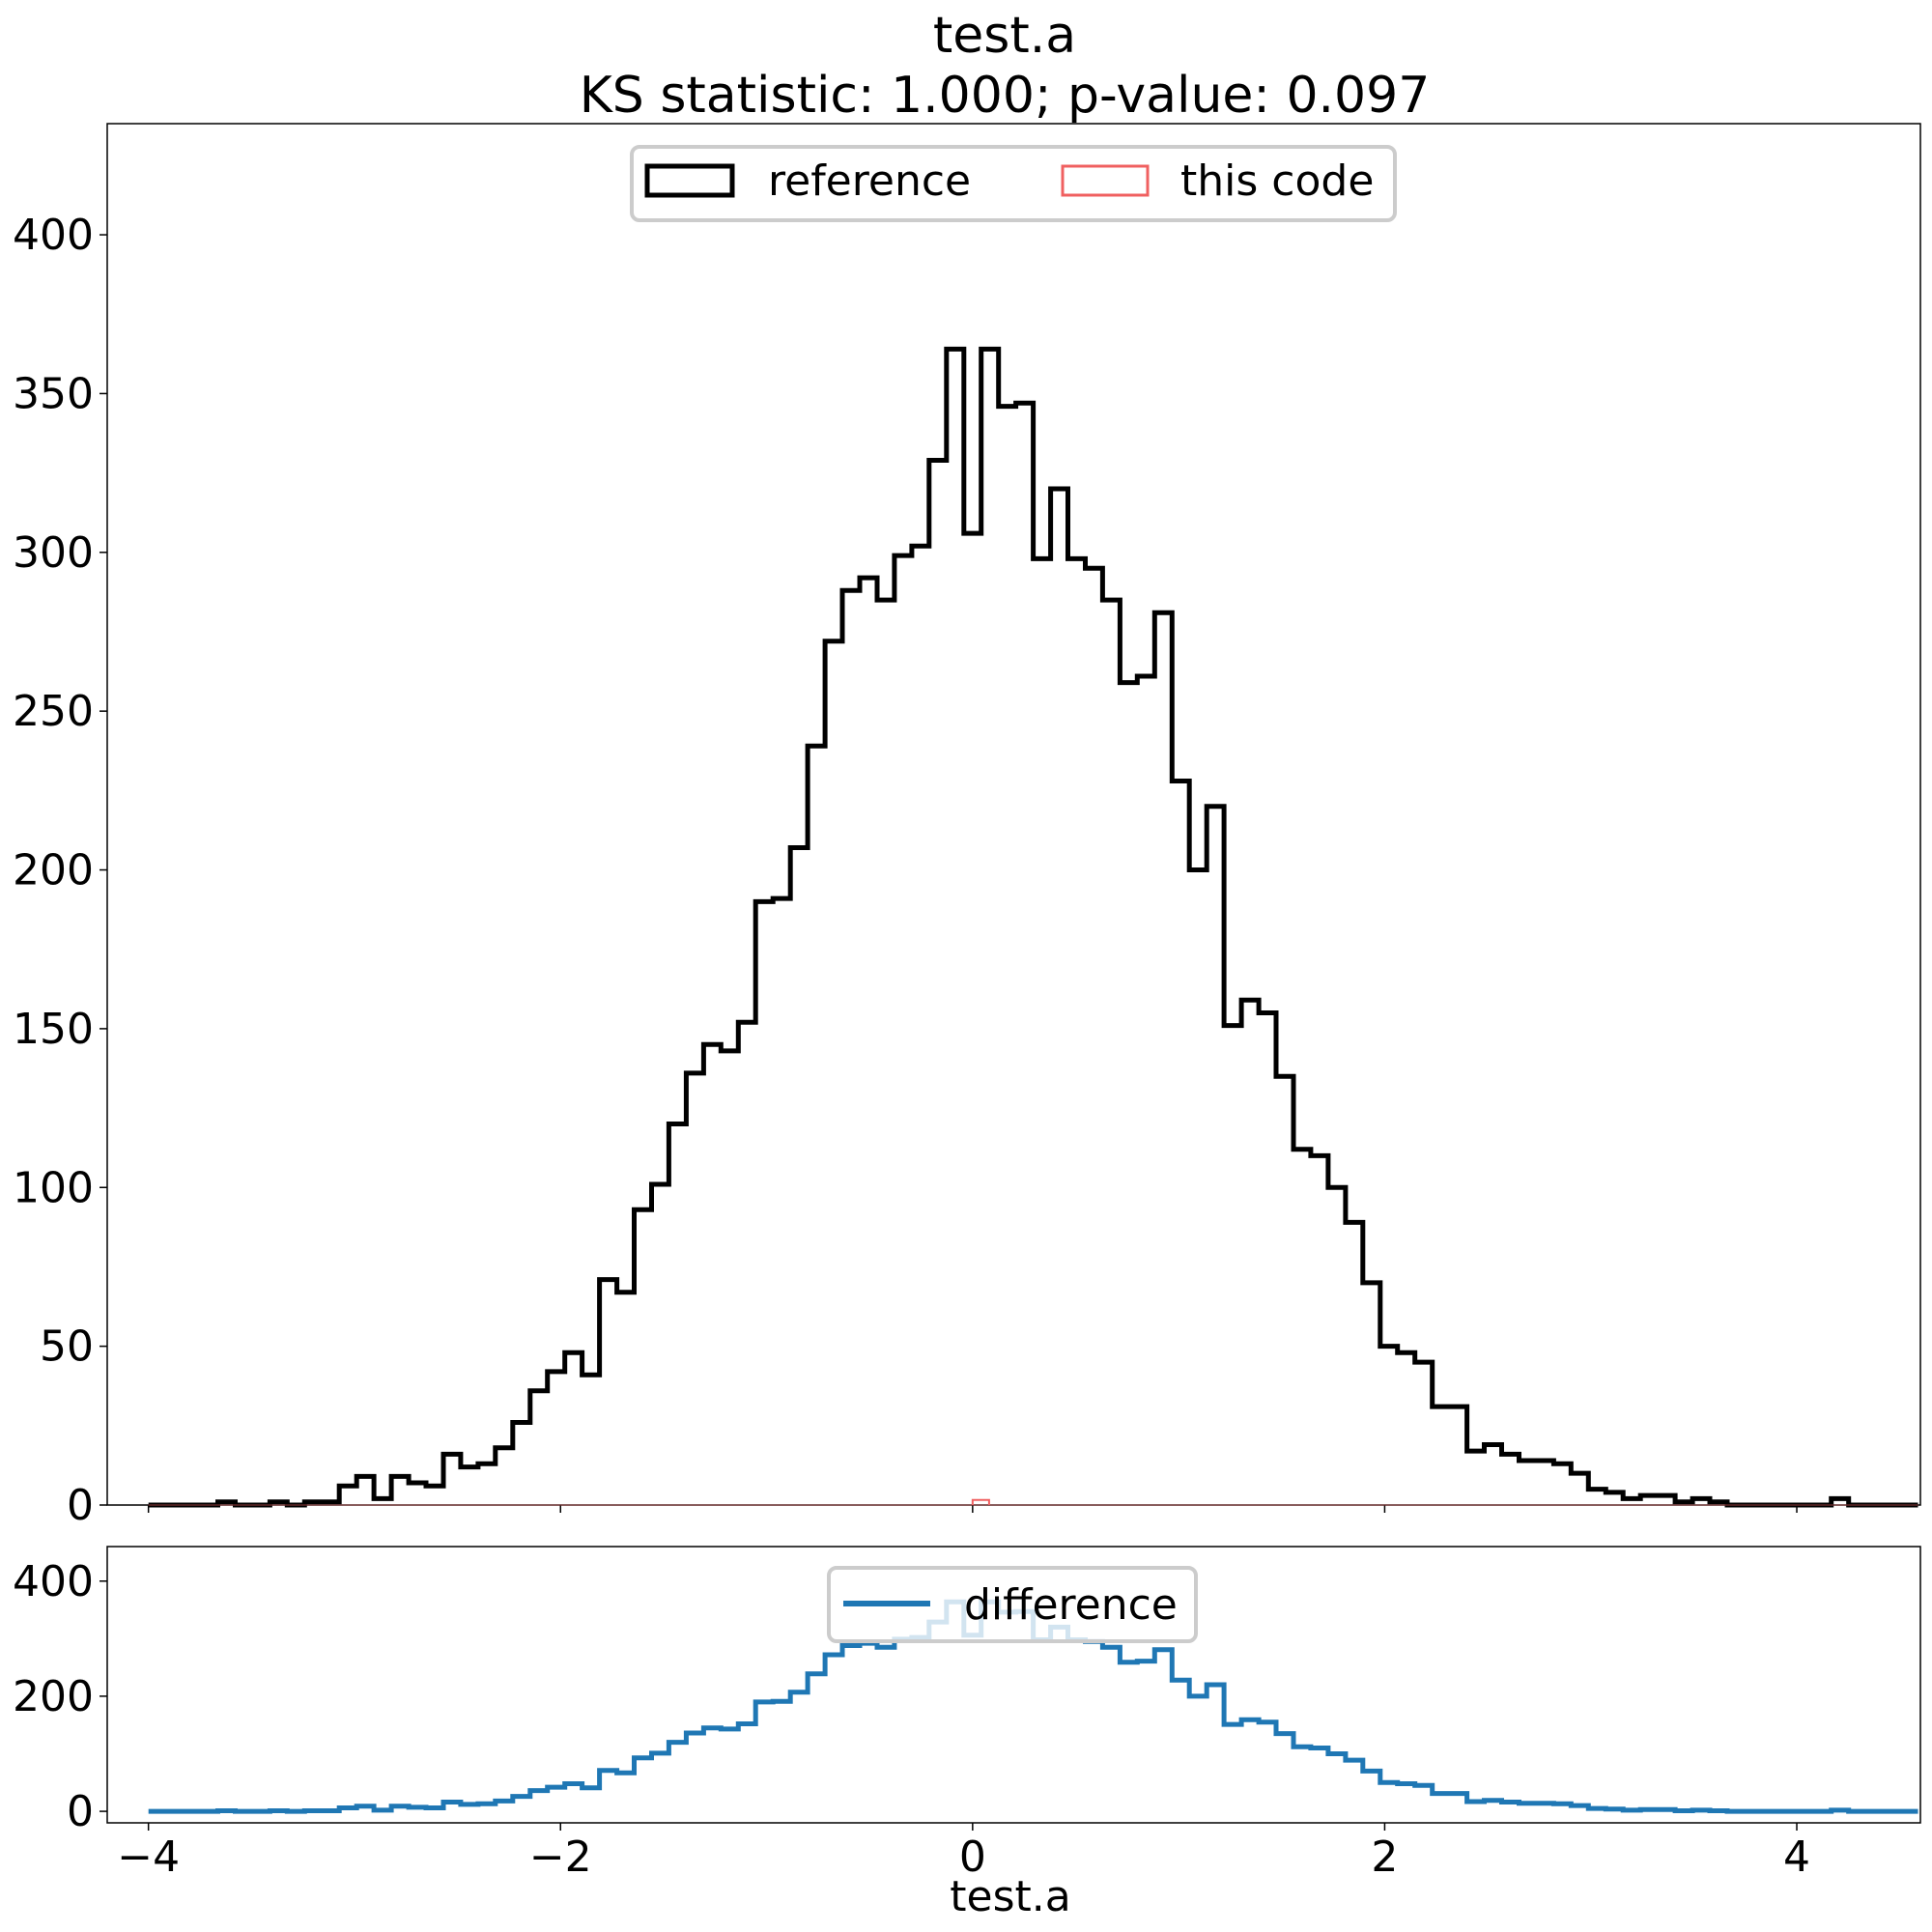 The width and height of the screenshot is (1932, 1932). What do you see at coordinates (53, 1187) in the screenshot?
I see `y-tick-label: 100` at bounding box center [53, 1187].